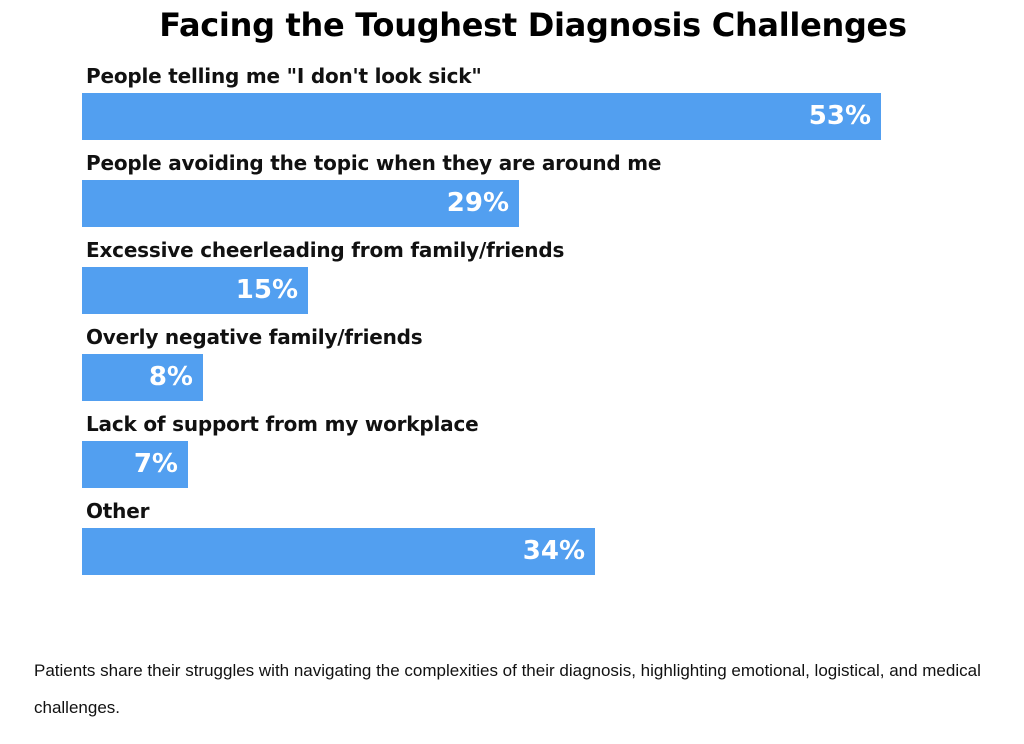 This screenshot has height=744, width=1024. I want to click on bar-row: Other 34%, so click(542, 537).